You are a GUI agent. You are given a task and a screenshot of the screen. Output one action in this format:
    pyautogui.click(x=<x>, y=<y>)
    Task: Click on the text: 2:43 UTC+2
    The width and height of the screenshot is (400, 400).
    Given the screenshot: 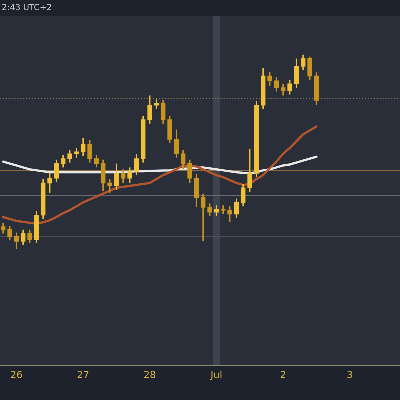 What is the action you would take?
    pyautogui.click(x=27, y=7)
    